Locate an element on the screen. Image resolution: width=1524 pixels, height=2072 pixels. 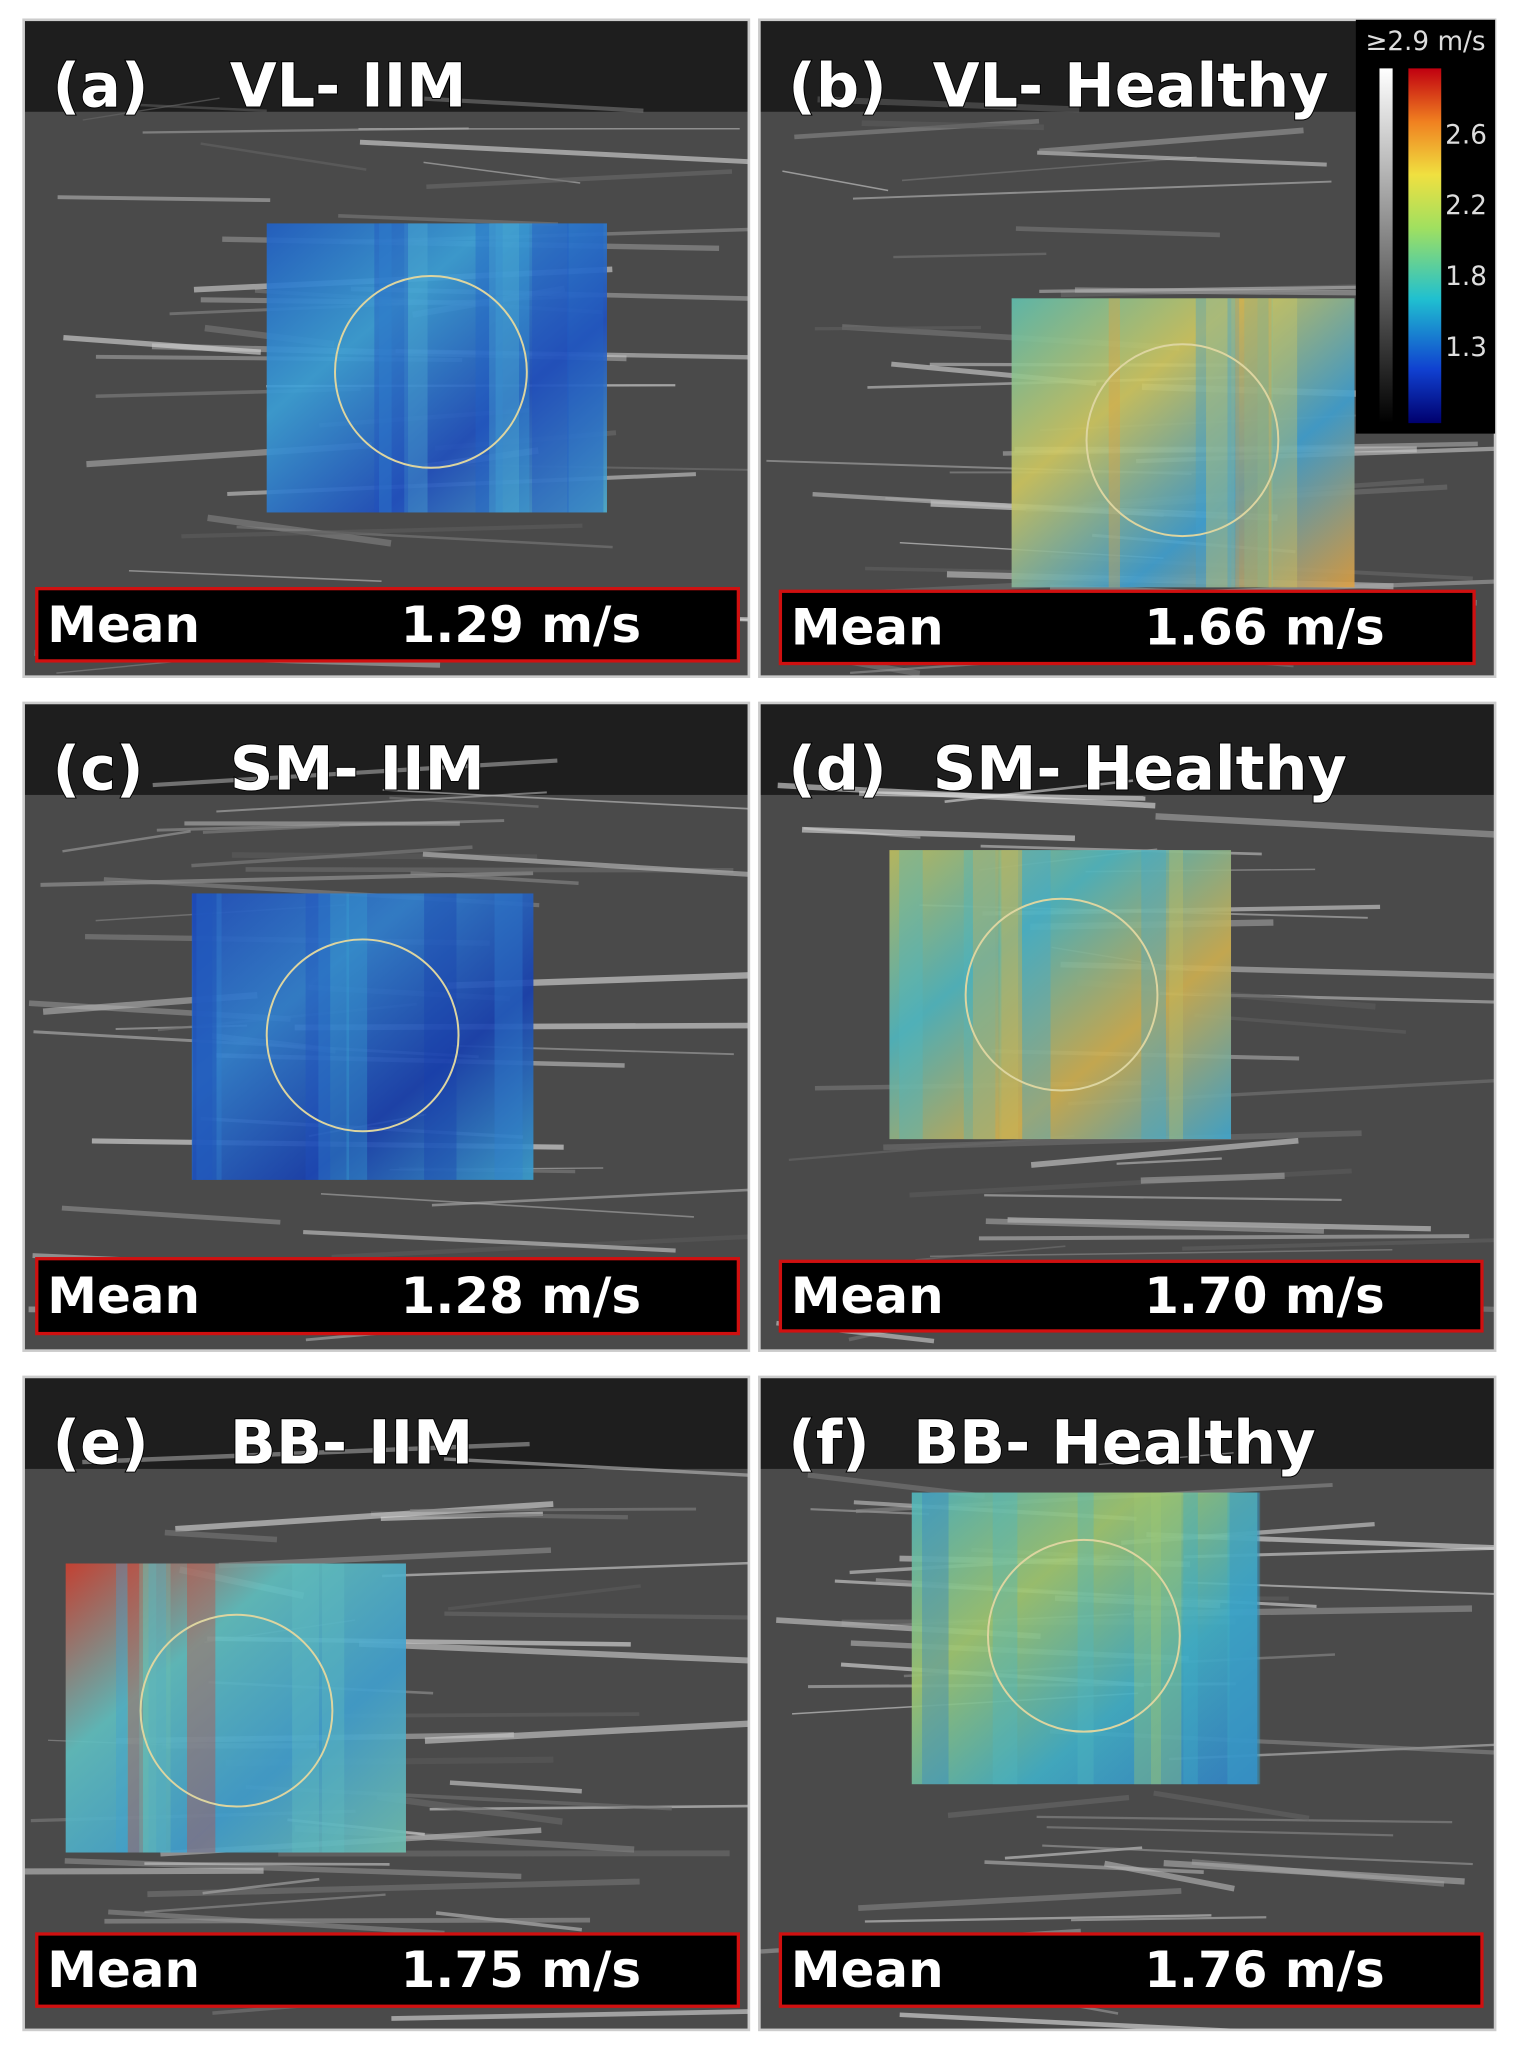
panel-title: SM- IIM is located at coordinates (357, 770).